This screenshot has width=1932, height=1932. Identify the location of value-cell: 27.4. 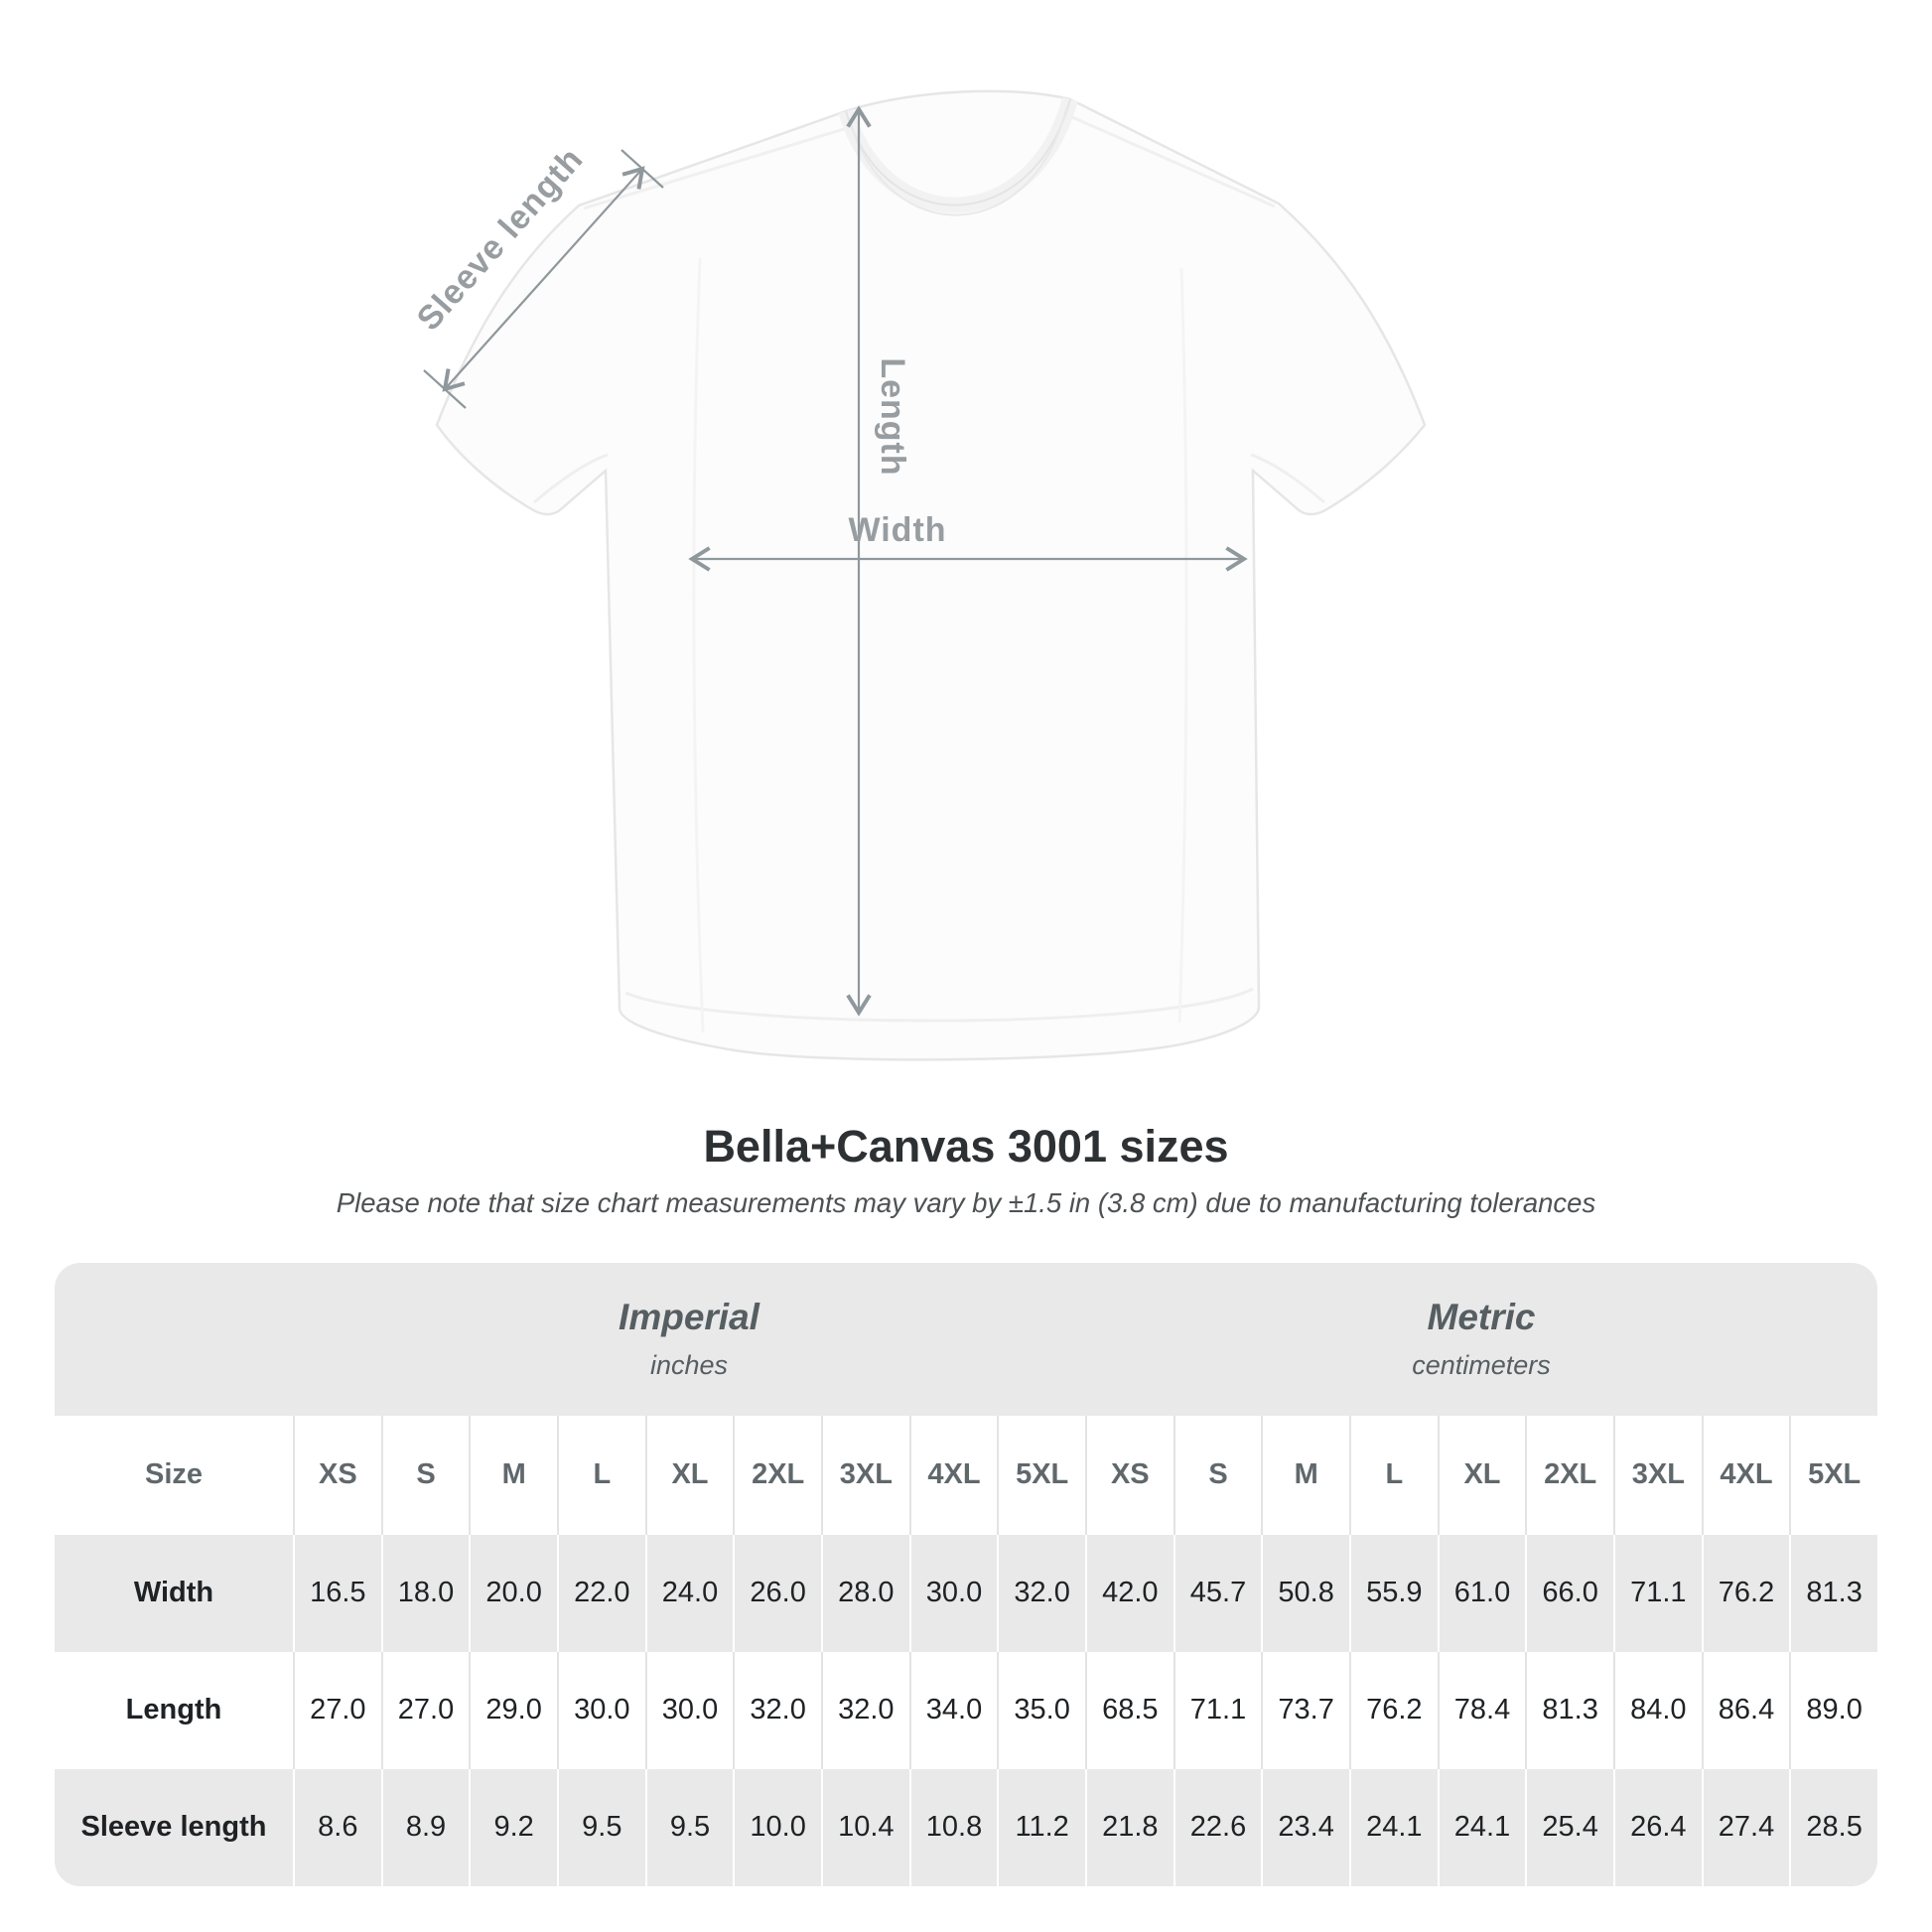
(1746, 1827).